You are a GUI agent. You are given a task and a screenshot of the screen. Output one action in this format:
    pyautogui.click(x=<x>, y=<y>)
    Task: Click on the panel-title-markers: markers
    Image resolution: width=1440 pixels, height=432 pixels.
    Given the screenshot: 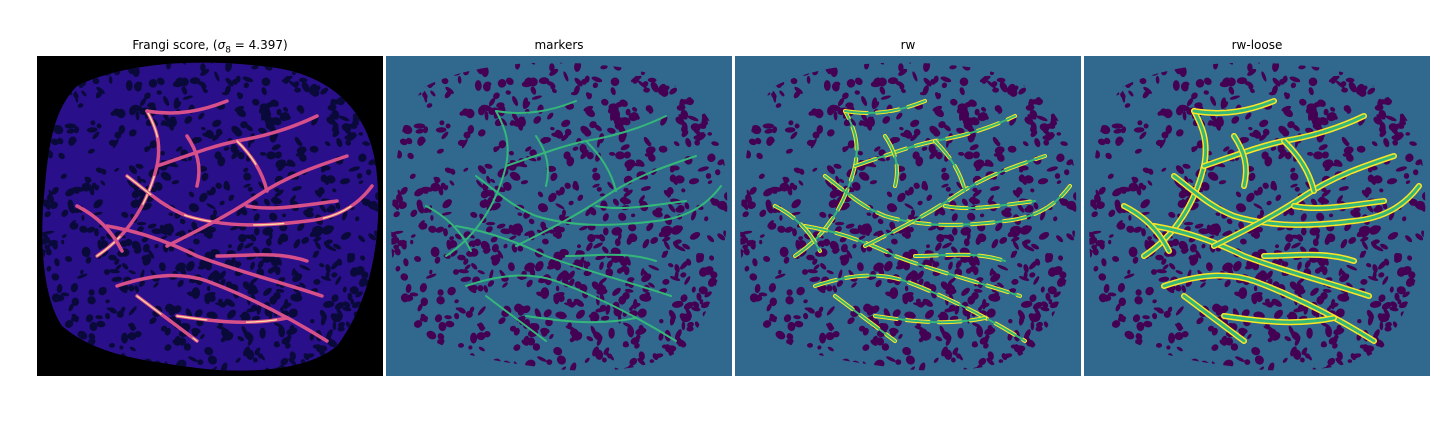 What is the action you would take?
    pyautogui.click(x=559, y=45)
    